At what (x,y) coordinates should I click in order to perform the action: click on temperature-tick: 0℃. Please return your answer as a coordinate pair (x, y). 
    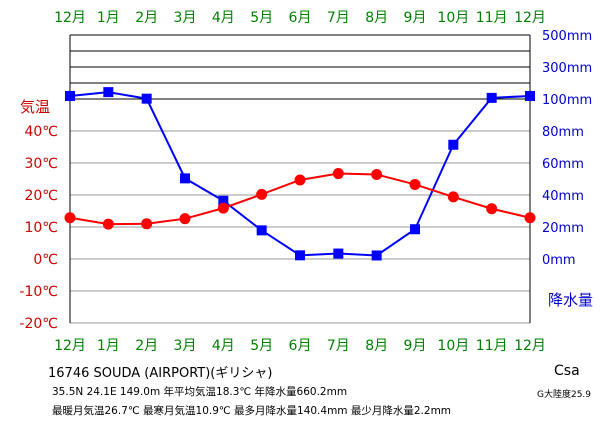
    Looking at the image, I should click on (45, 260).